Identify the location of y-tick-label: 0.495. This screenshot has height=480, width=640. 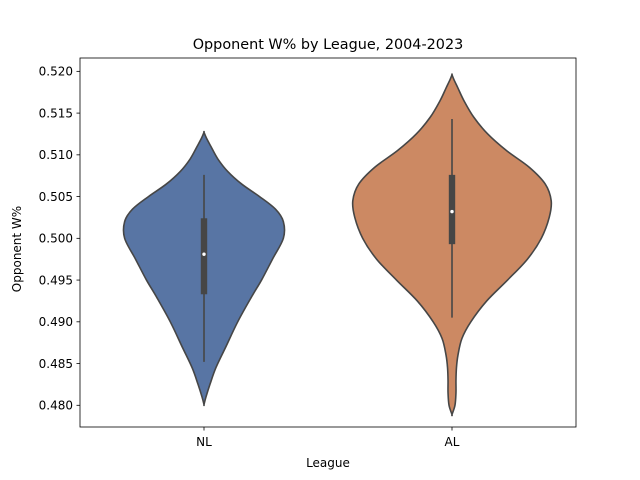
(56, 280).